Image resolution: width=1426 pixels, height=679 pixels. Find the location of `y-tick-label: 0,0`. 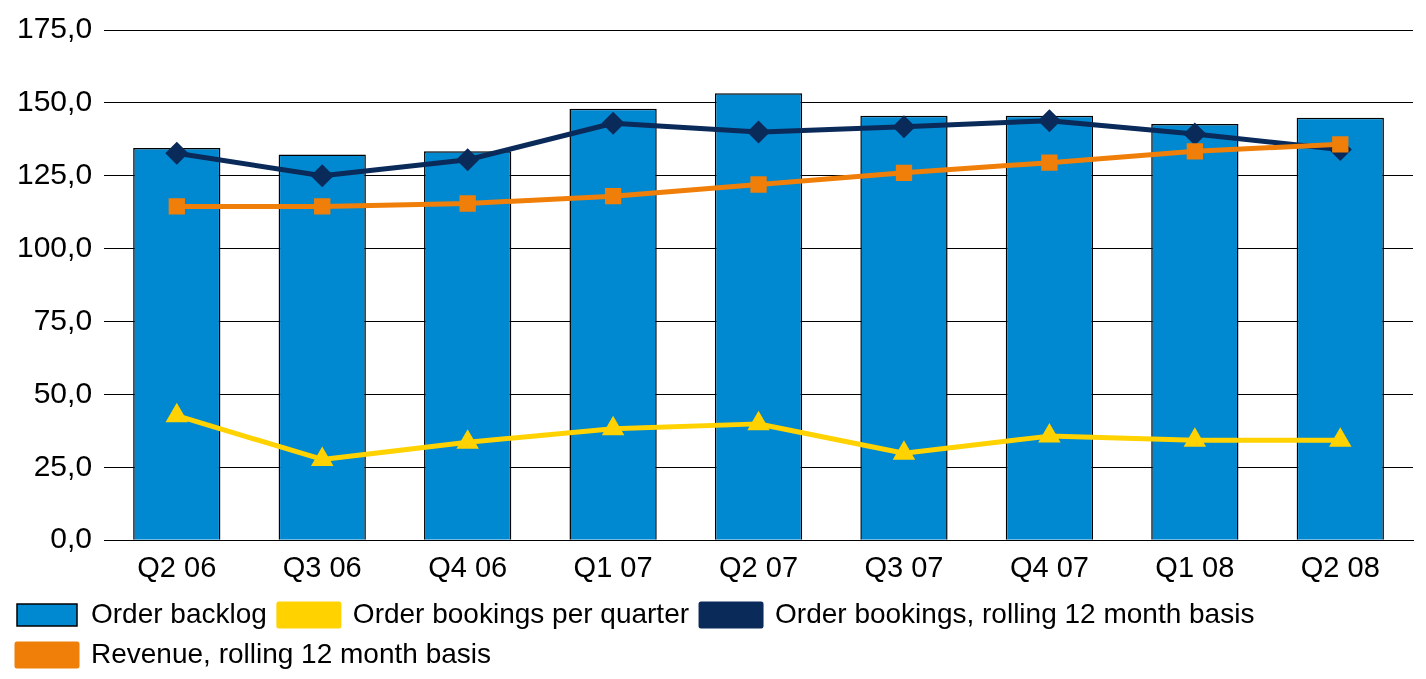

y-tick-label: 0,0 is located at coordinates (71, 538).